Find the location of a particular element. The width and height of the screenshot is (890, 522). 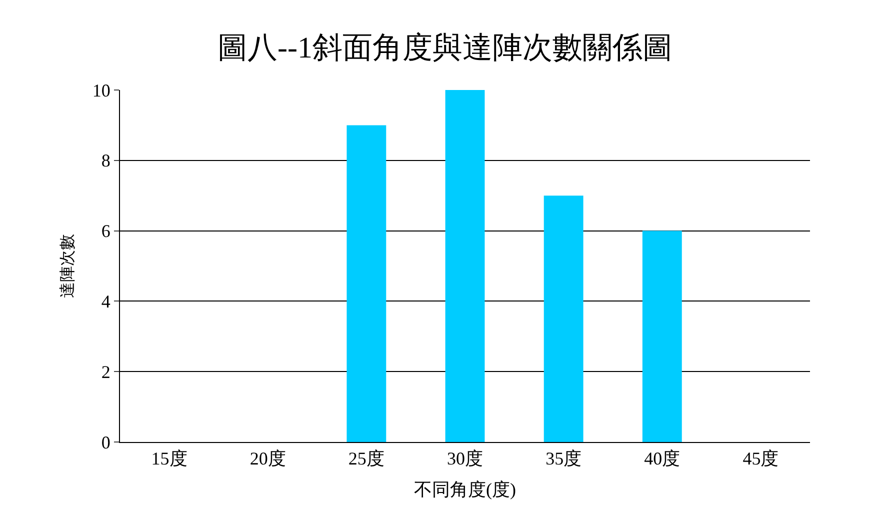

y-tick-label: 0 is located at coordinates (105, 442).